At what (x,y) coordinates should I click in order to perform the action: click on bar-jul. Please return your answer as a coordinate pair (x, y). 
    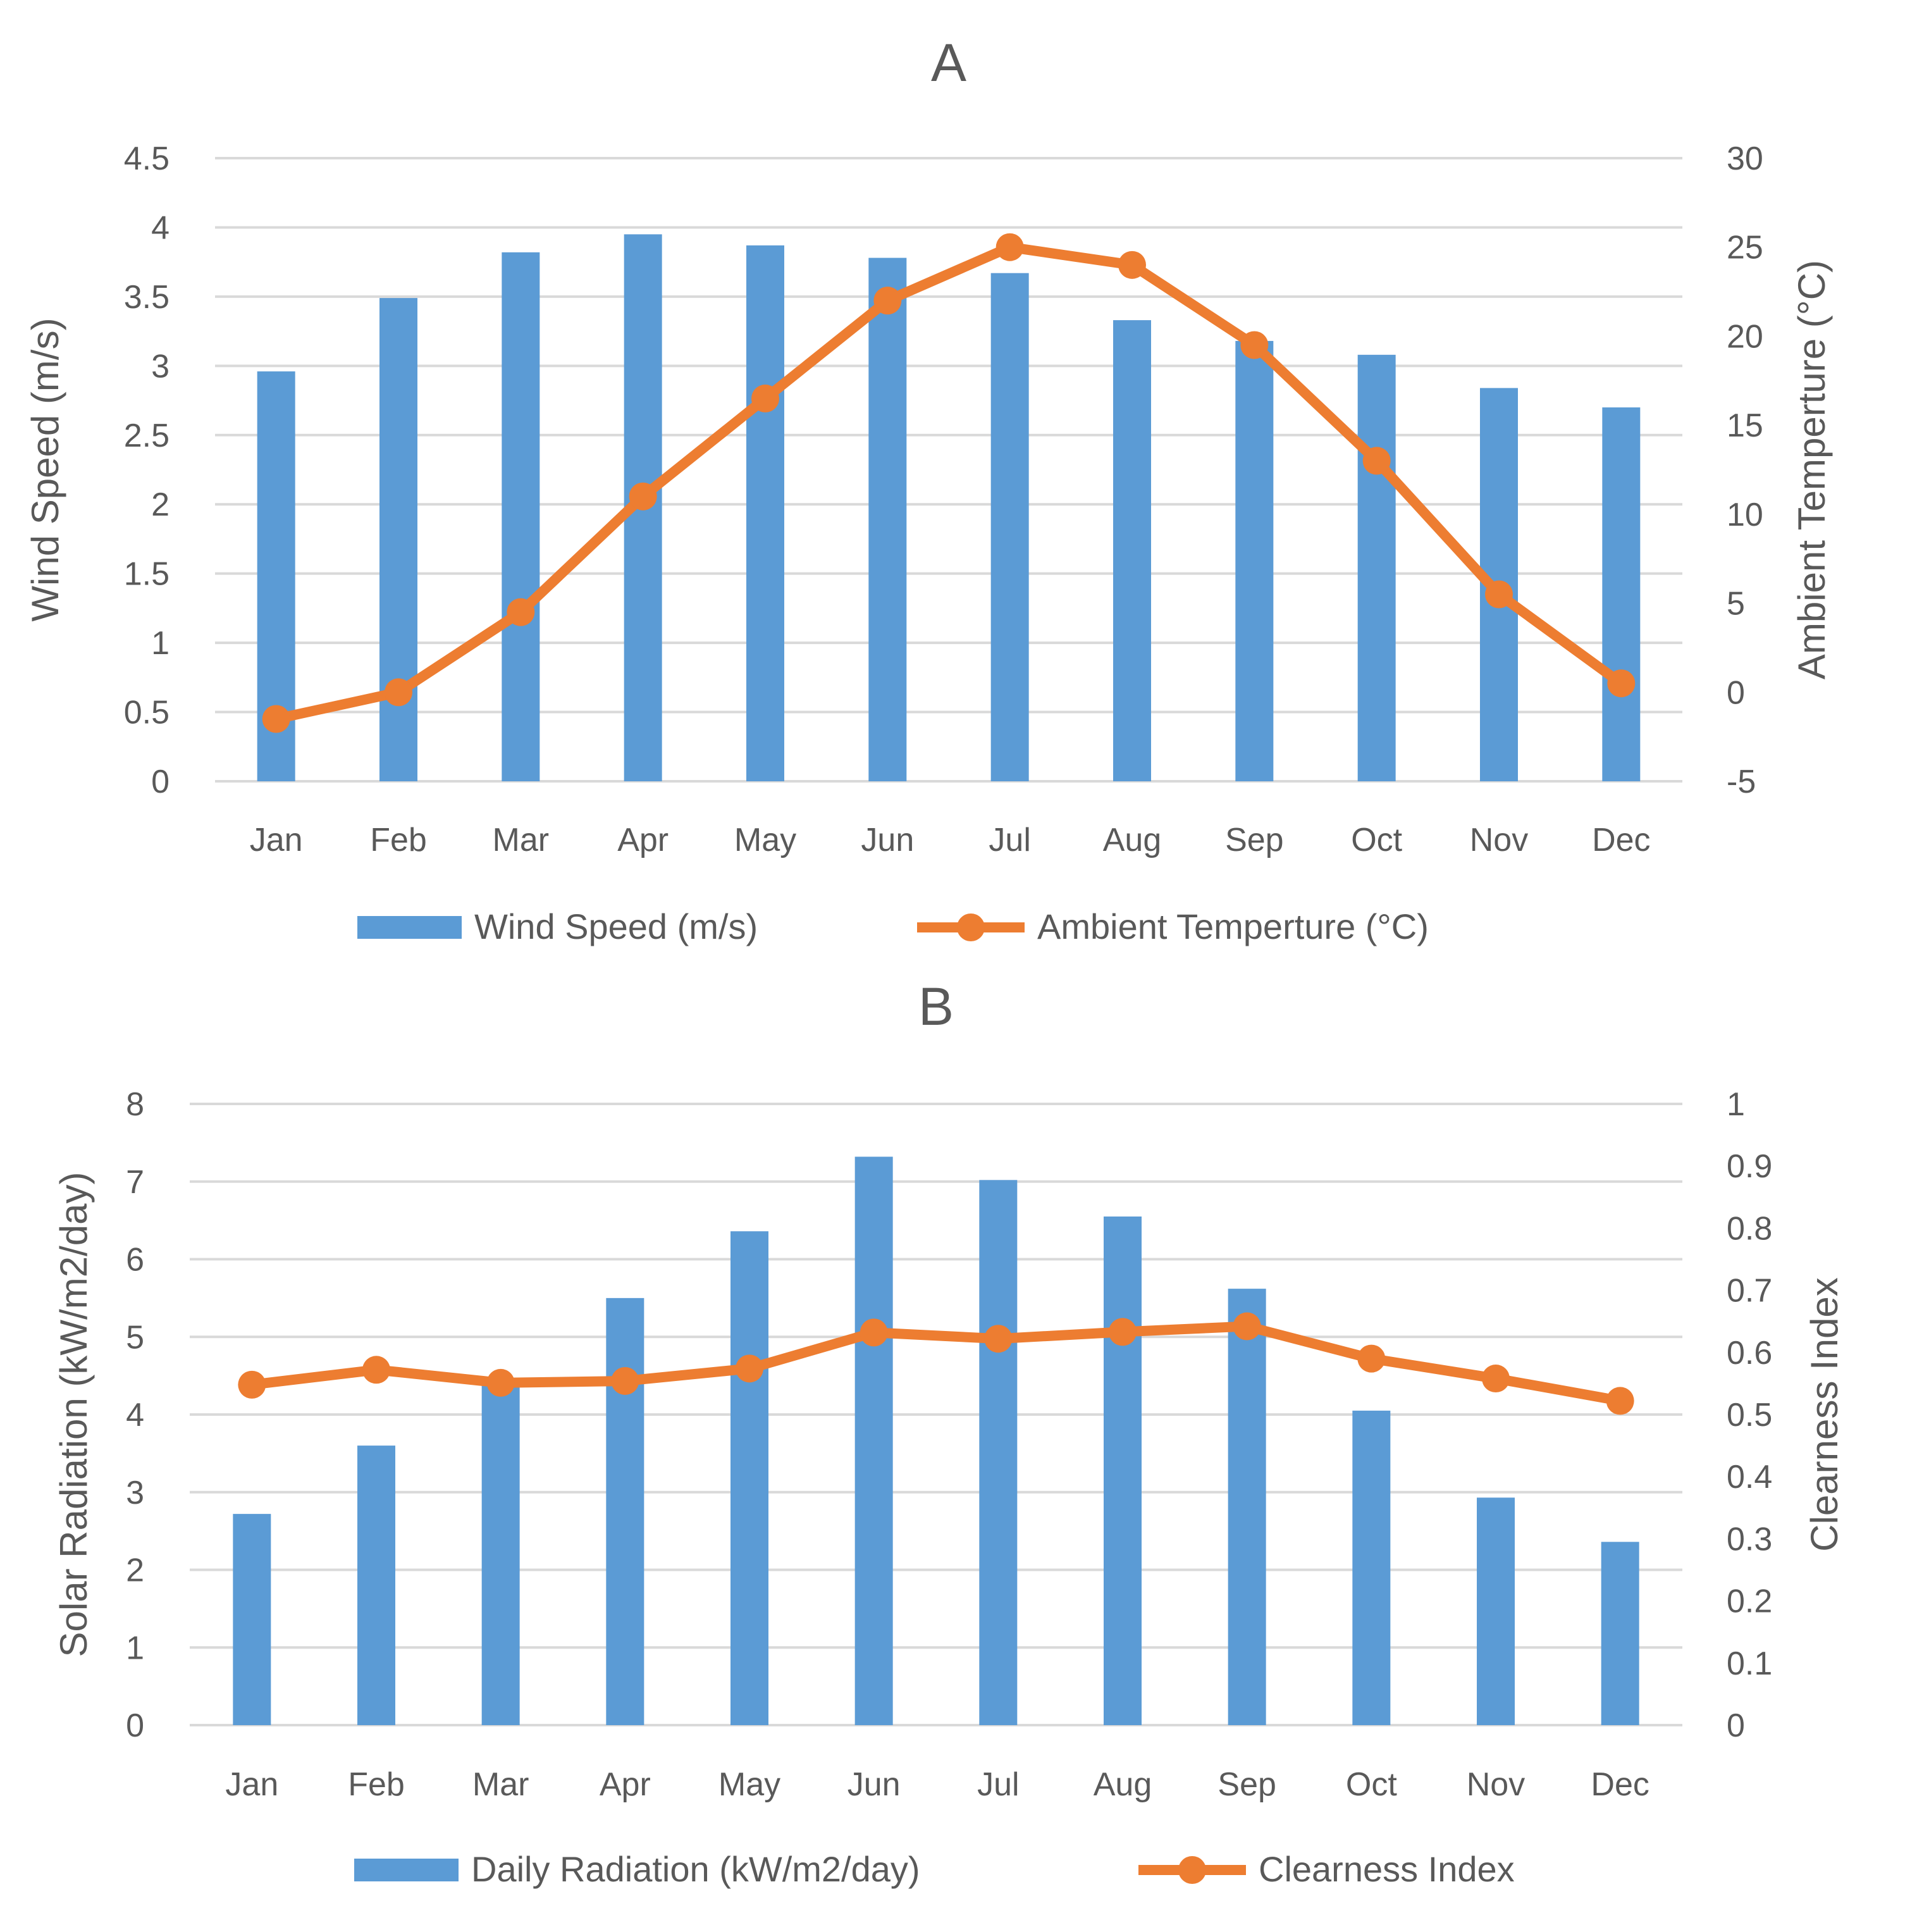
    Looking at the image, I should click on (1010, 528).